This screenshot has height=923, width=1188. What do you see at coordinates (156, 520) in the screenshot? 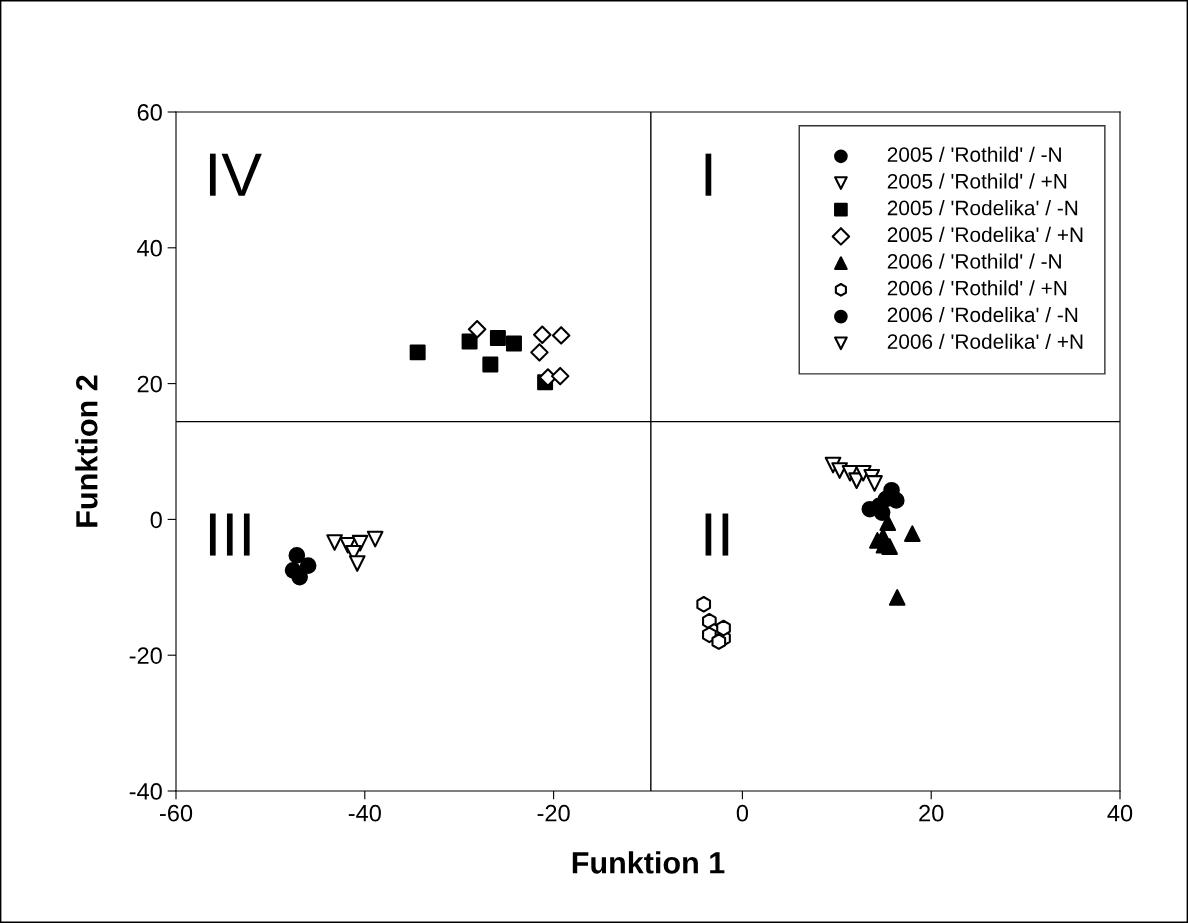
I see `y-tick-label: 0` at bounding box center [156, 520].